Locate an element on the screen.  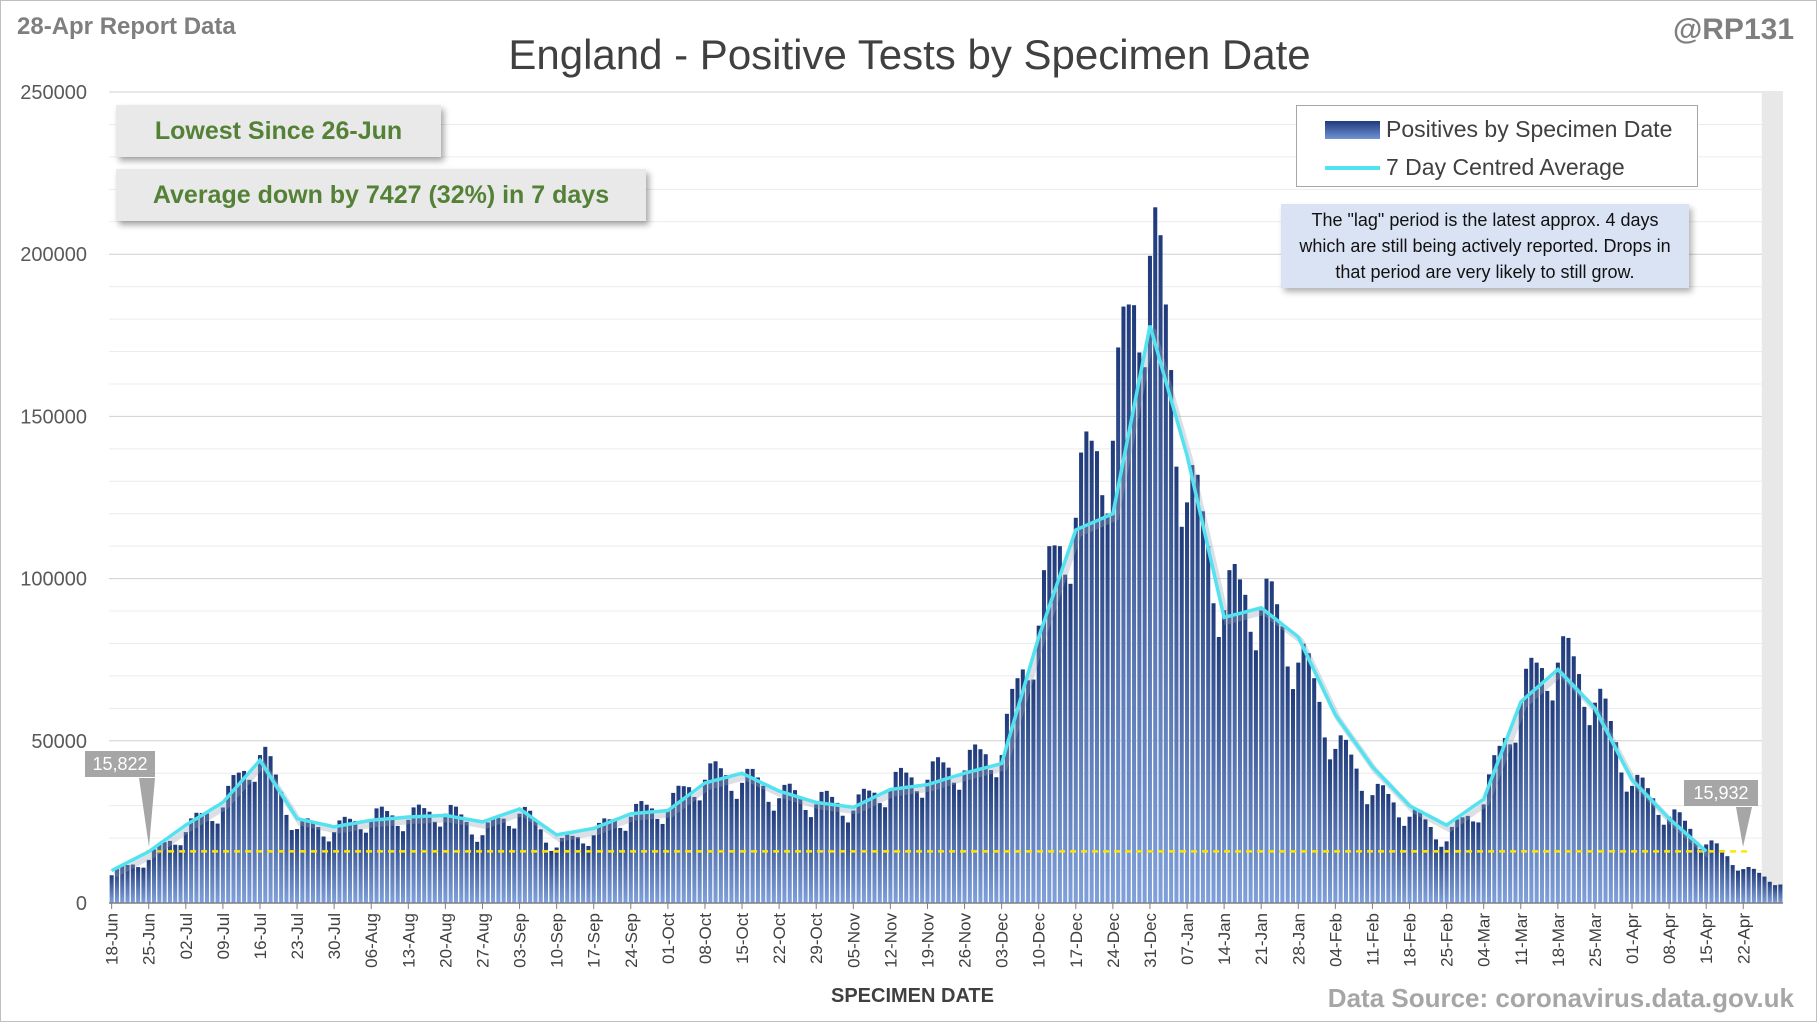
legend-item-bars: Positives by Specimen Date is located at coordinates (1498, 129).